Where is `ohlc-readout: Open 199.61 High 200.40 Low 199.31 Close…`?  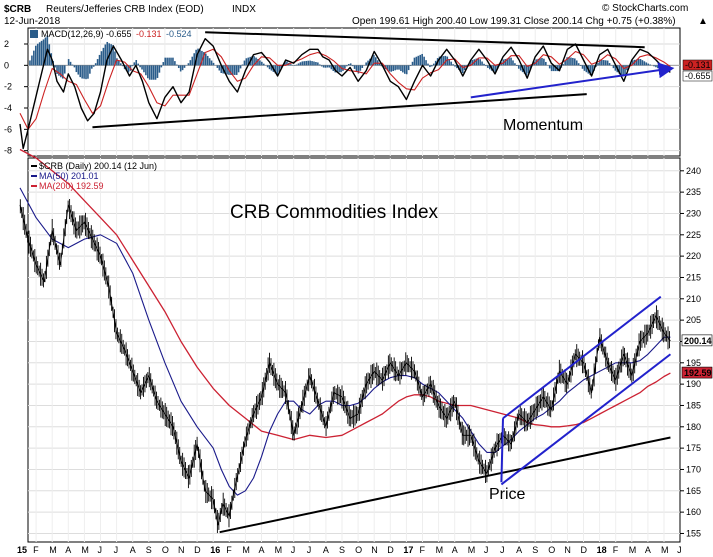 ohlc-readout: Open 199.61 High 200.40 Low 199.31 Close… is located at coordinates (514, 21).